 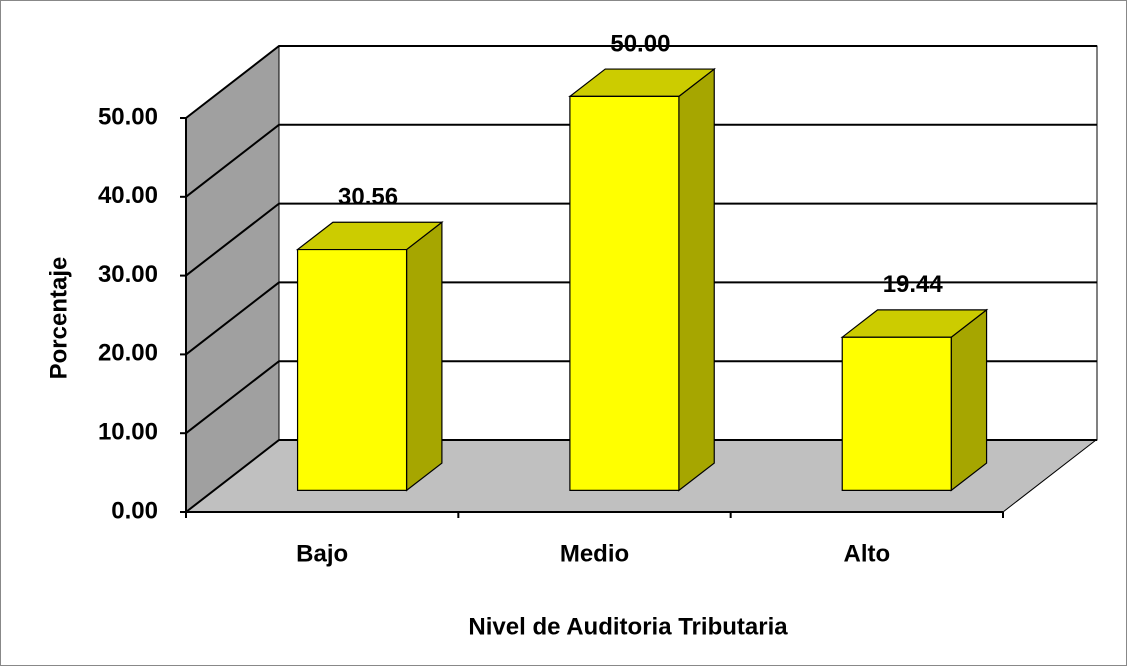 What do you see at coordinates (322, 553) in the screenshot?
I see `x-tick-label: Bajo` at bounding box center [322, 553].